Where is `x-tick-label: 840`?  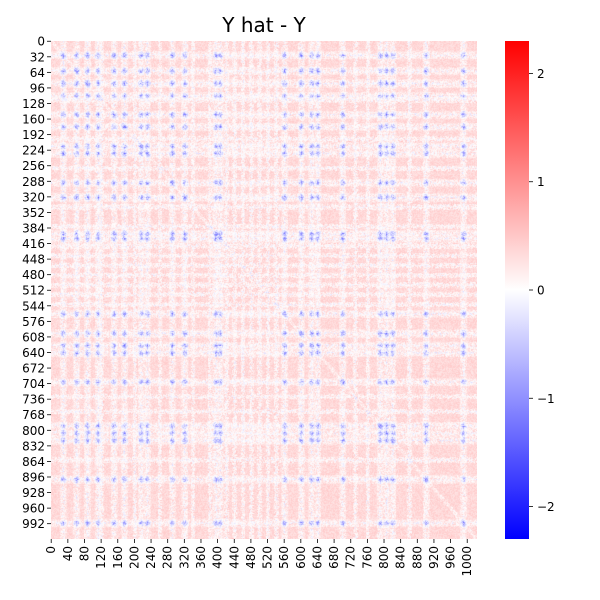 x-tick-label: 840 is located at coordinates (401, 557).